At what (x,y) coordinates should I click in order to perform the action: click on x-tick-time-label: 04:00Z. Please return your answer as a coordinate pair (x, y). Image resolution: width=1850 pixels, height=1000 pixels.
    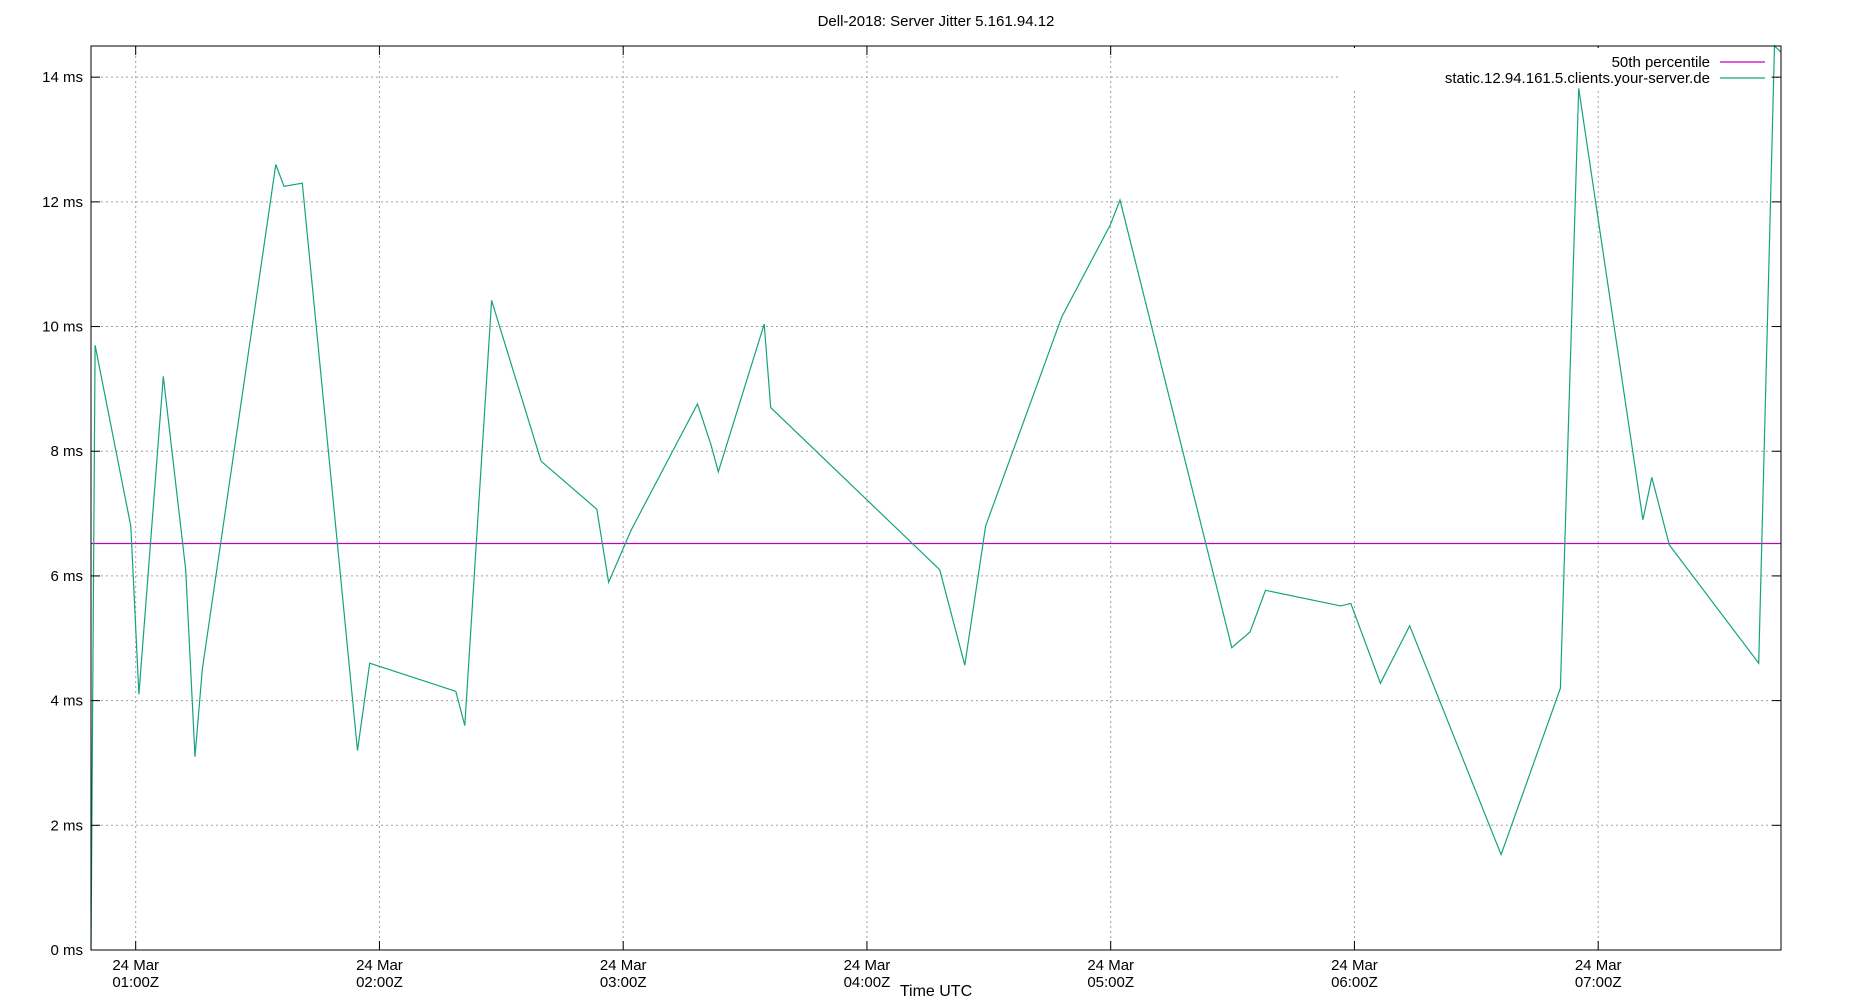
    Looking at the image, I should click on (867, 982).